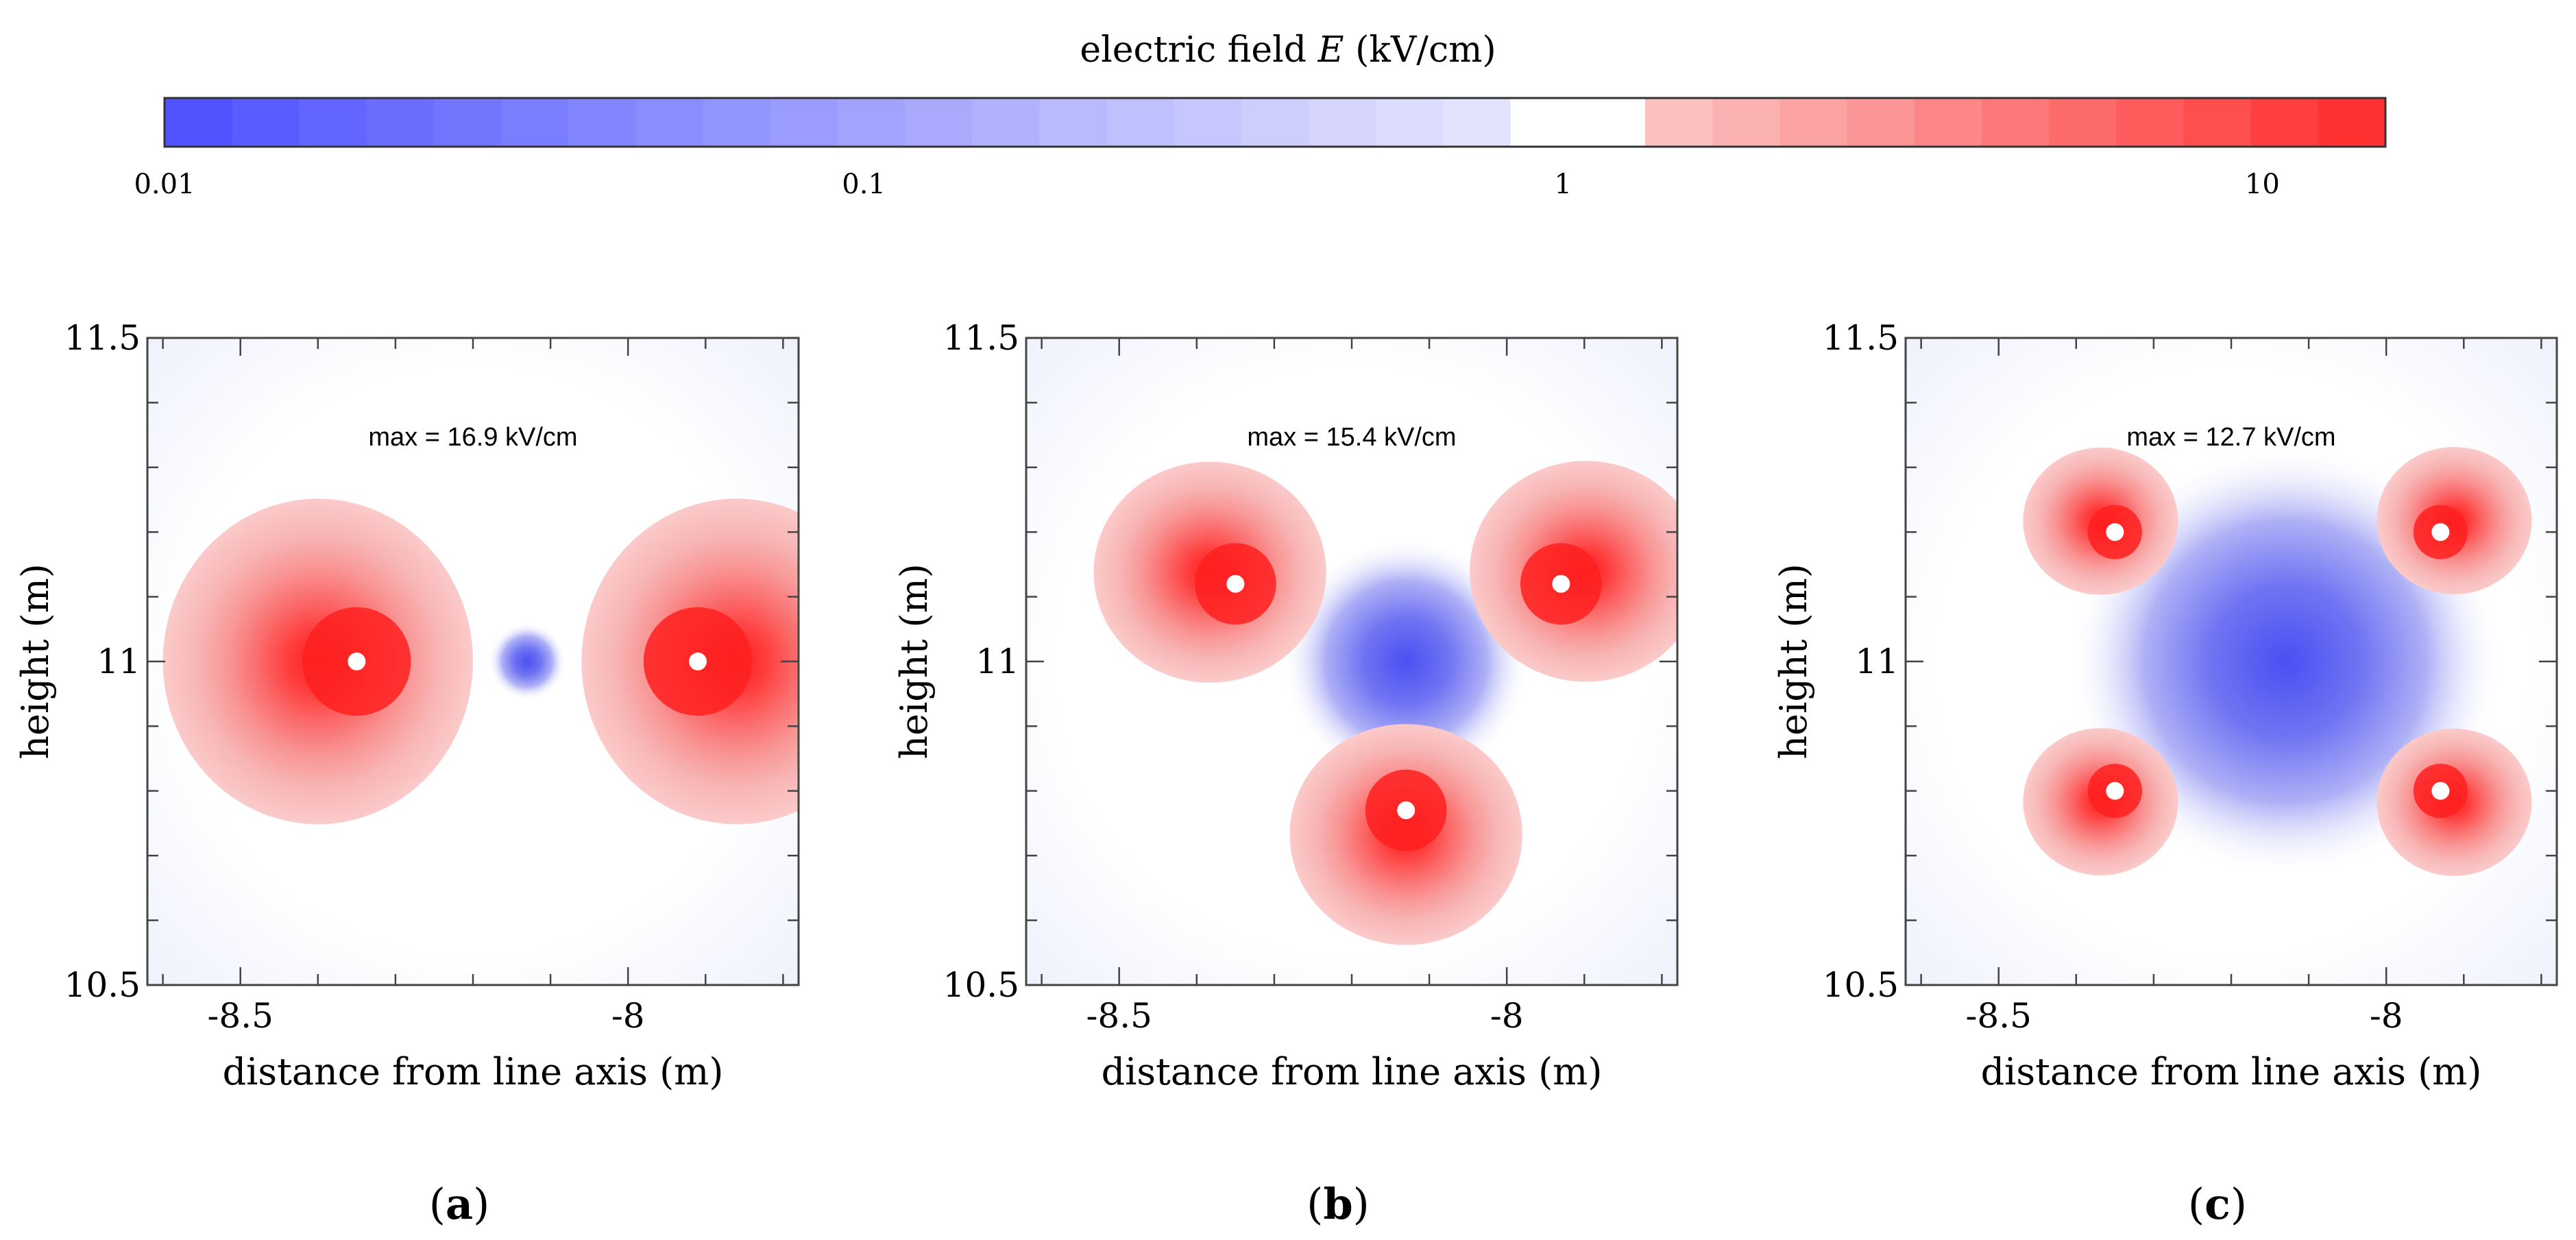  Describe the element at coordinates (1288, 50) in the screenshot. I see `colorbar-label: electric field E (kV/cm)` at that location.